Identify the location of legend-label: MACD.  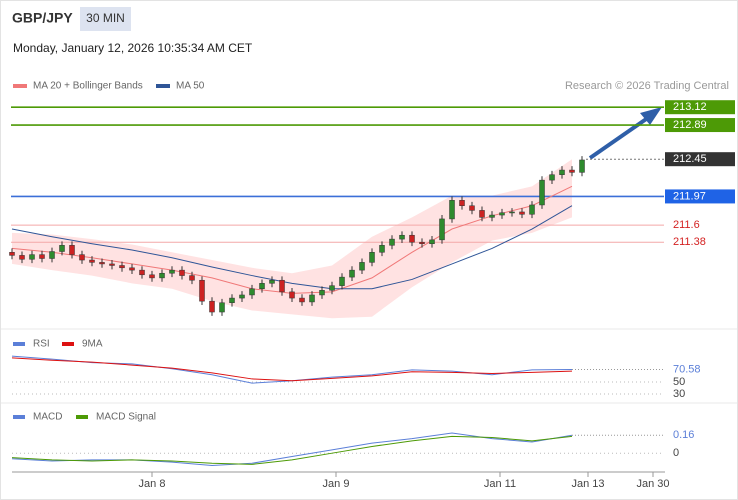
(47, 417).